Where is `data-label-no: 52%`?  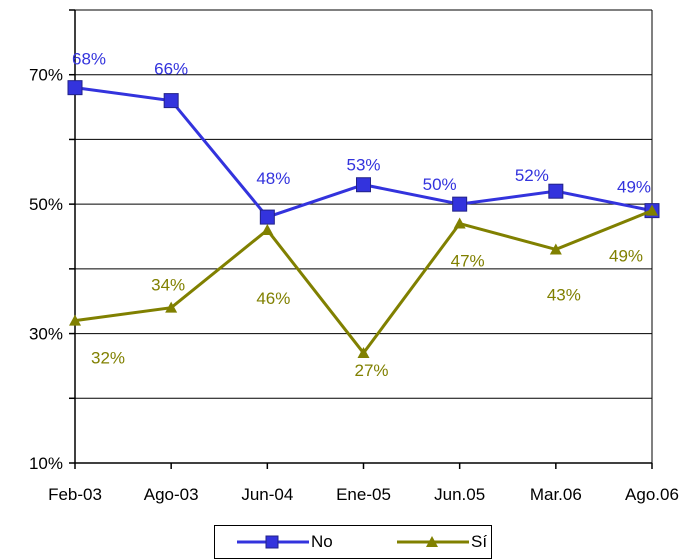 data-label-no: 52% is located at coordinates (532, 175).